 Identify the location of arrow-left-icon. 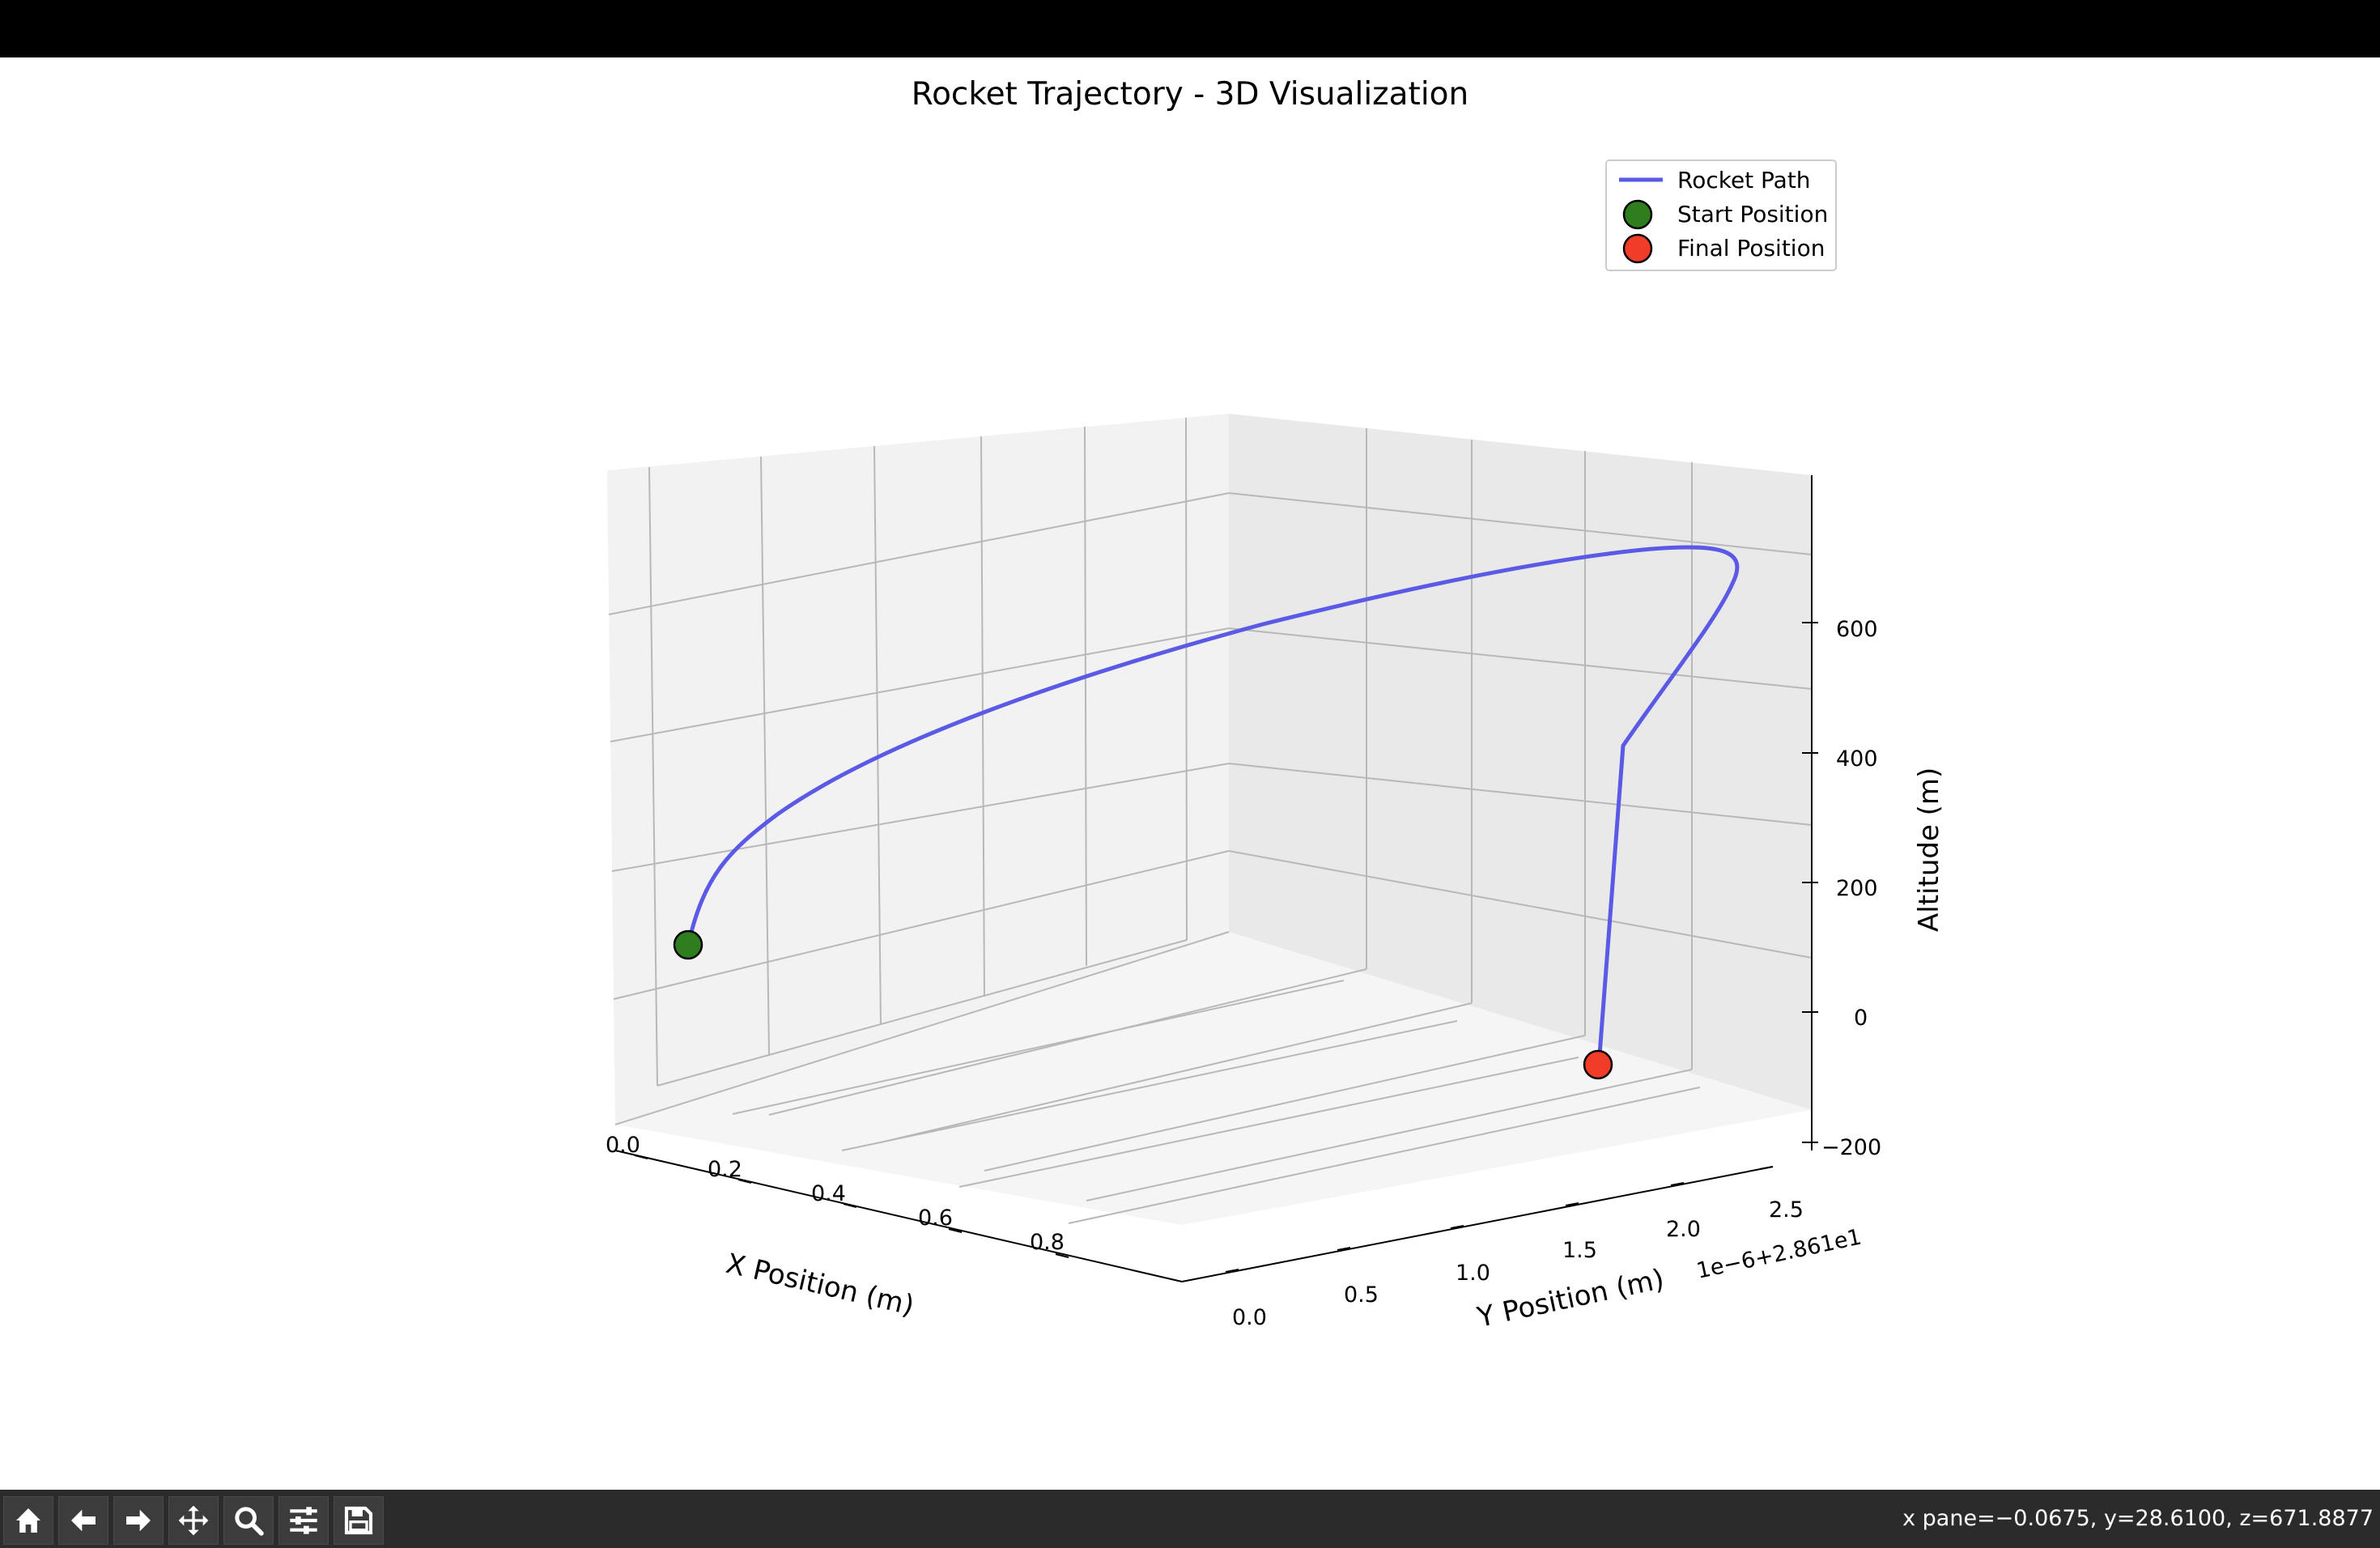
(84, 1520).